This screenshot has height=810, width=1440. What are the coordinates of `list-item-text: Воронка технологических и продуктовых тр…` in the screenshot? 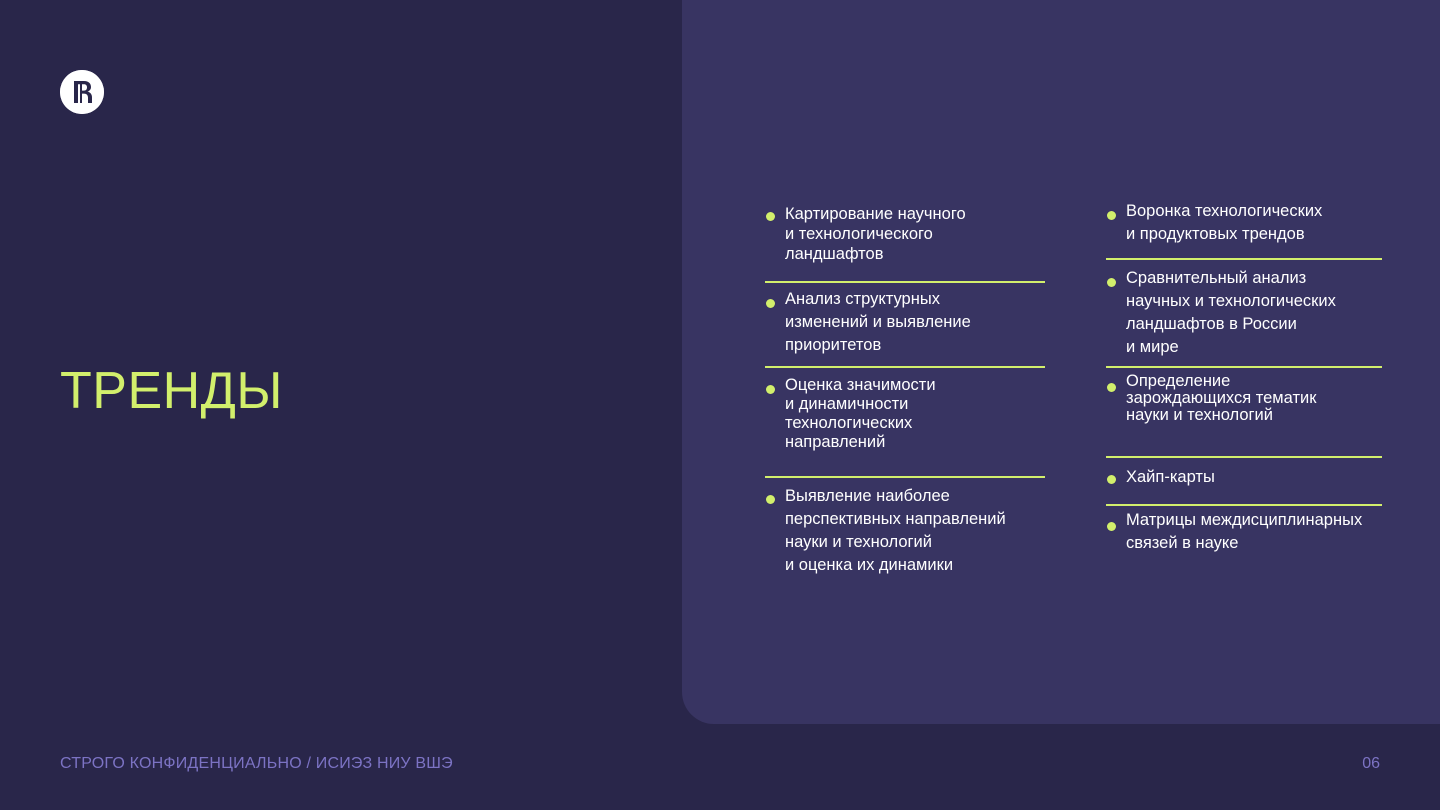 It's located at (1224, 222).